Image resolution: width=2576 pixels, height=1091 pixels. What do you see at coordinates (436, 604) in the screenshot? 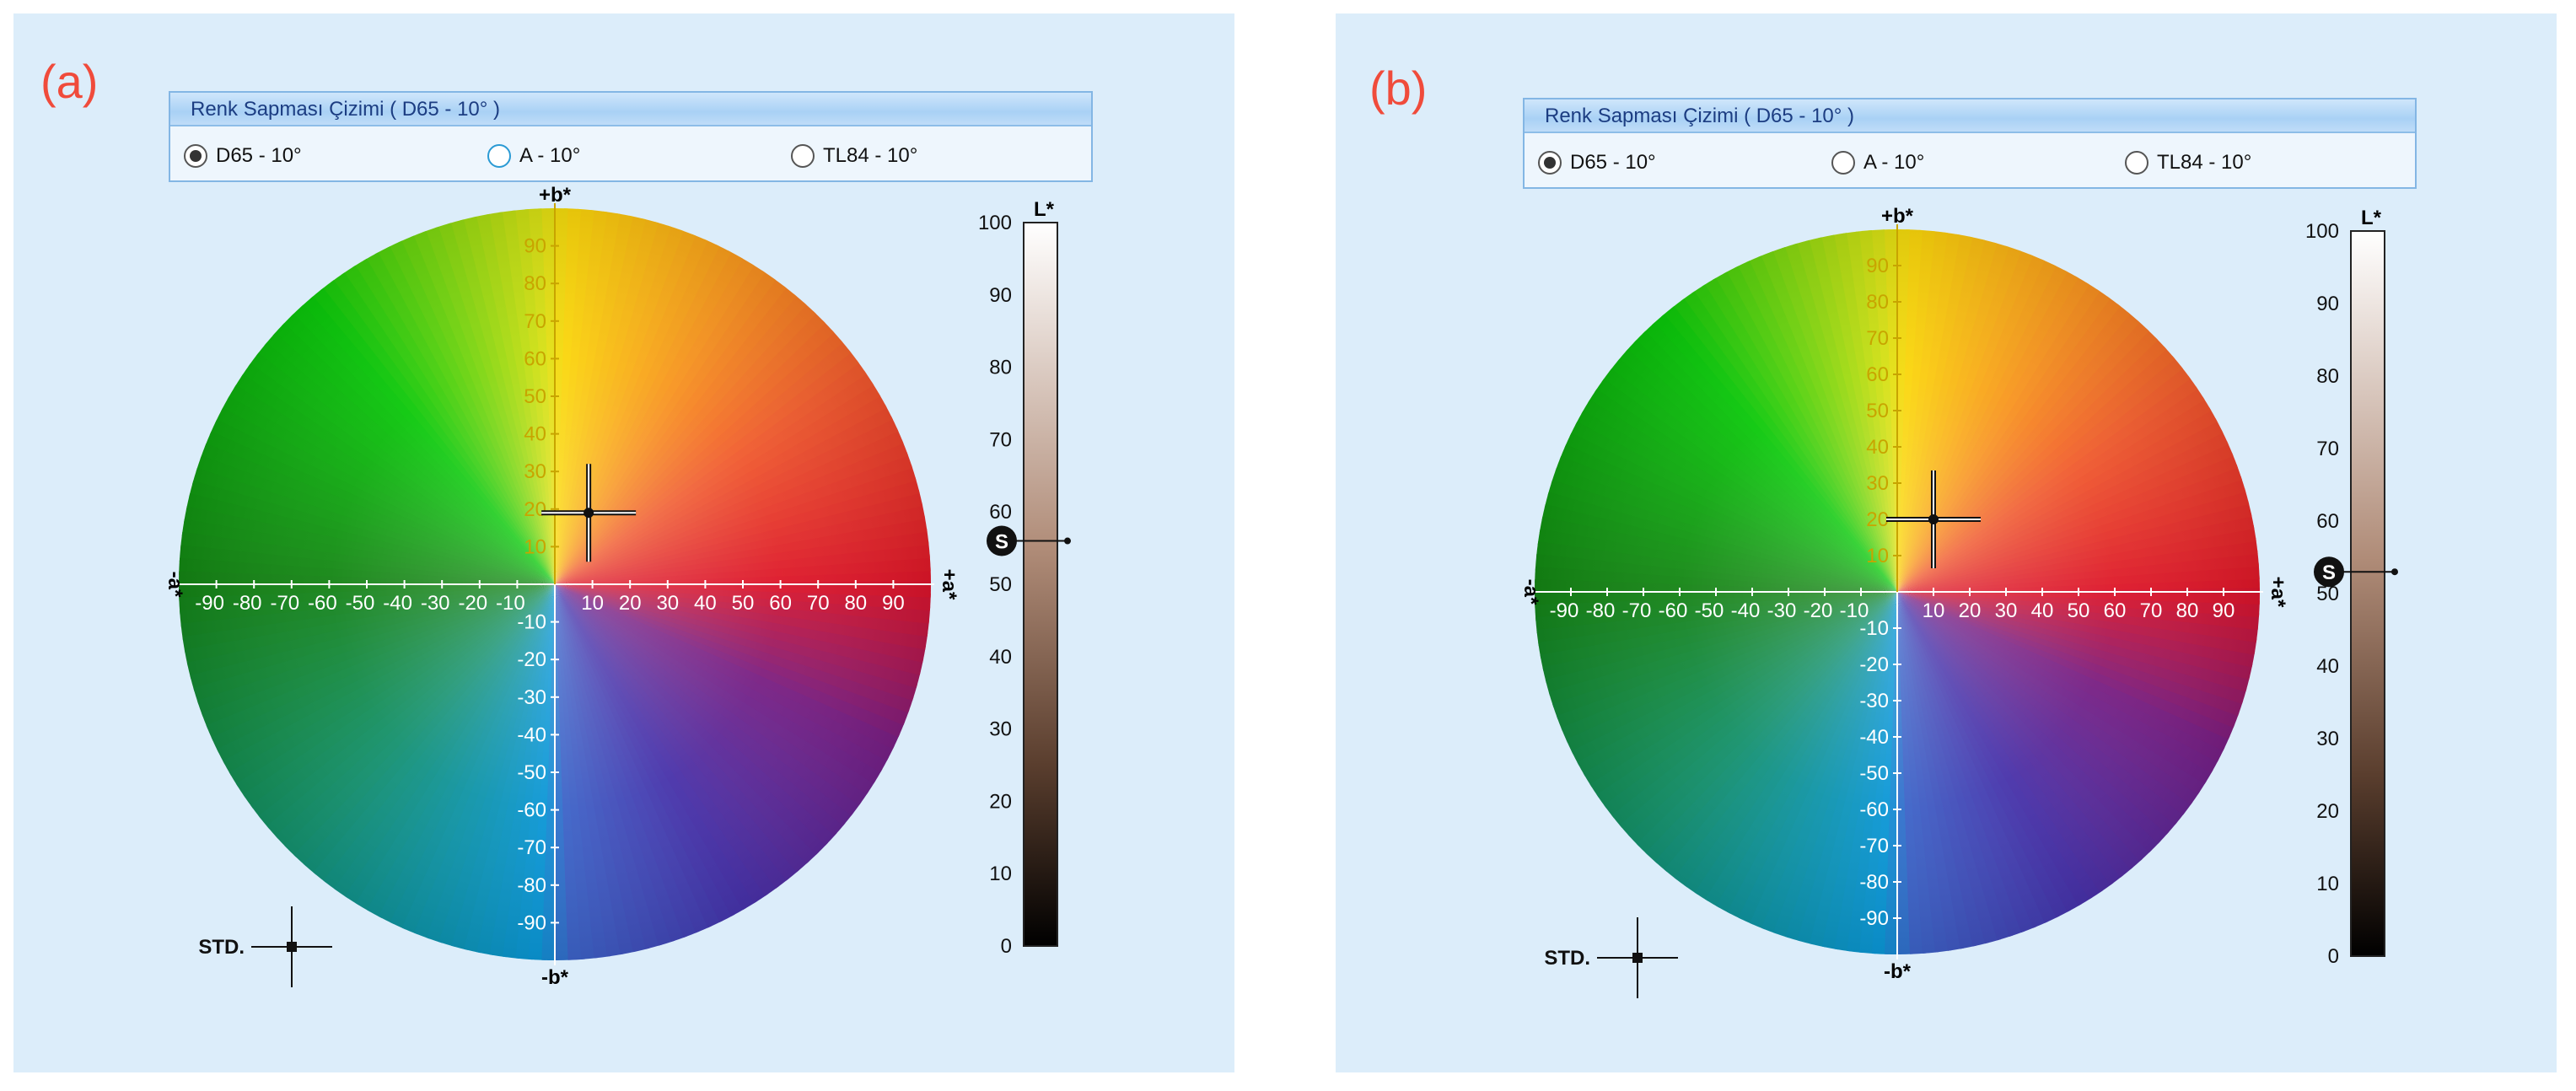
I see `a-tick-label: -30` at bounding box center [436, 604].